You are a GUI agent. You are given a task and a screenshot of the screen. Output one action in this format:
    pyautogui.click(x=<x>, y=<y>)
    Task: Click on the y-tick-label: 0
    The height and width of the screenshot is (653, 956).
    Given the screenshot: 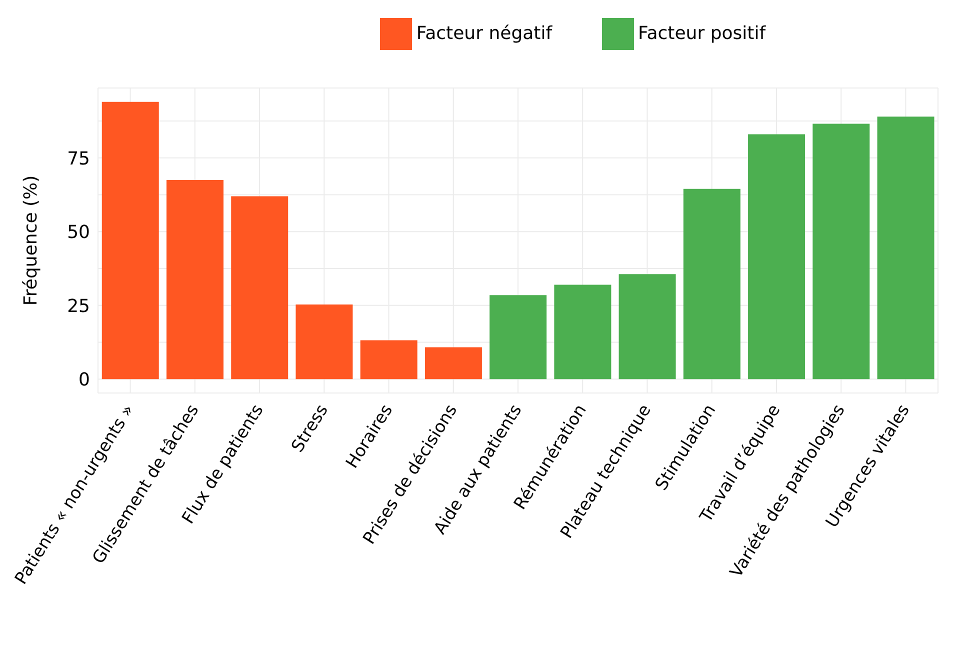 What is the action you would take?
    pyautogui.click(x=84, y=380)
    